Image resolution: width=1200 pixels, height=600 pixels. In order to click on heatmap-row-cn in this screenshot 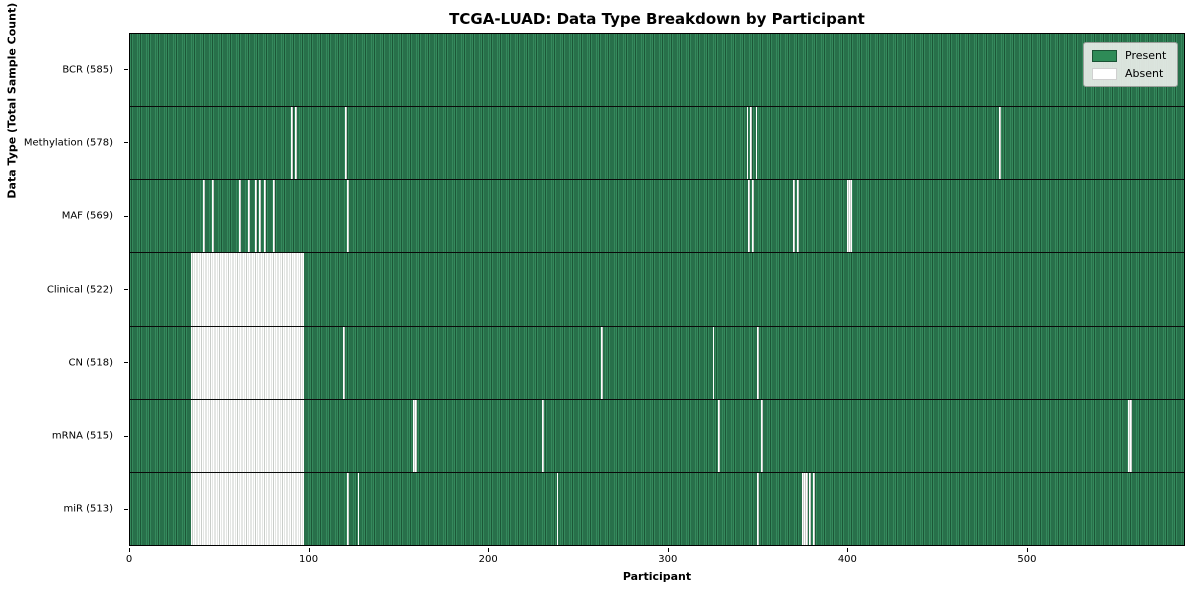, I will do `click(657, 362)`.